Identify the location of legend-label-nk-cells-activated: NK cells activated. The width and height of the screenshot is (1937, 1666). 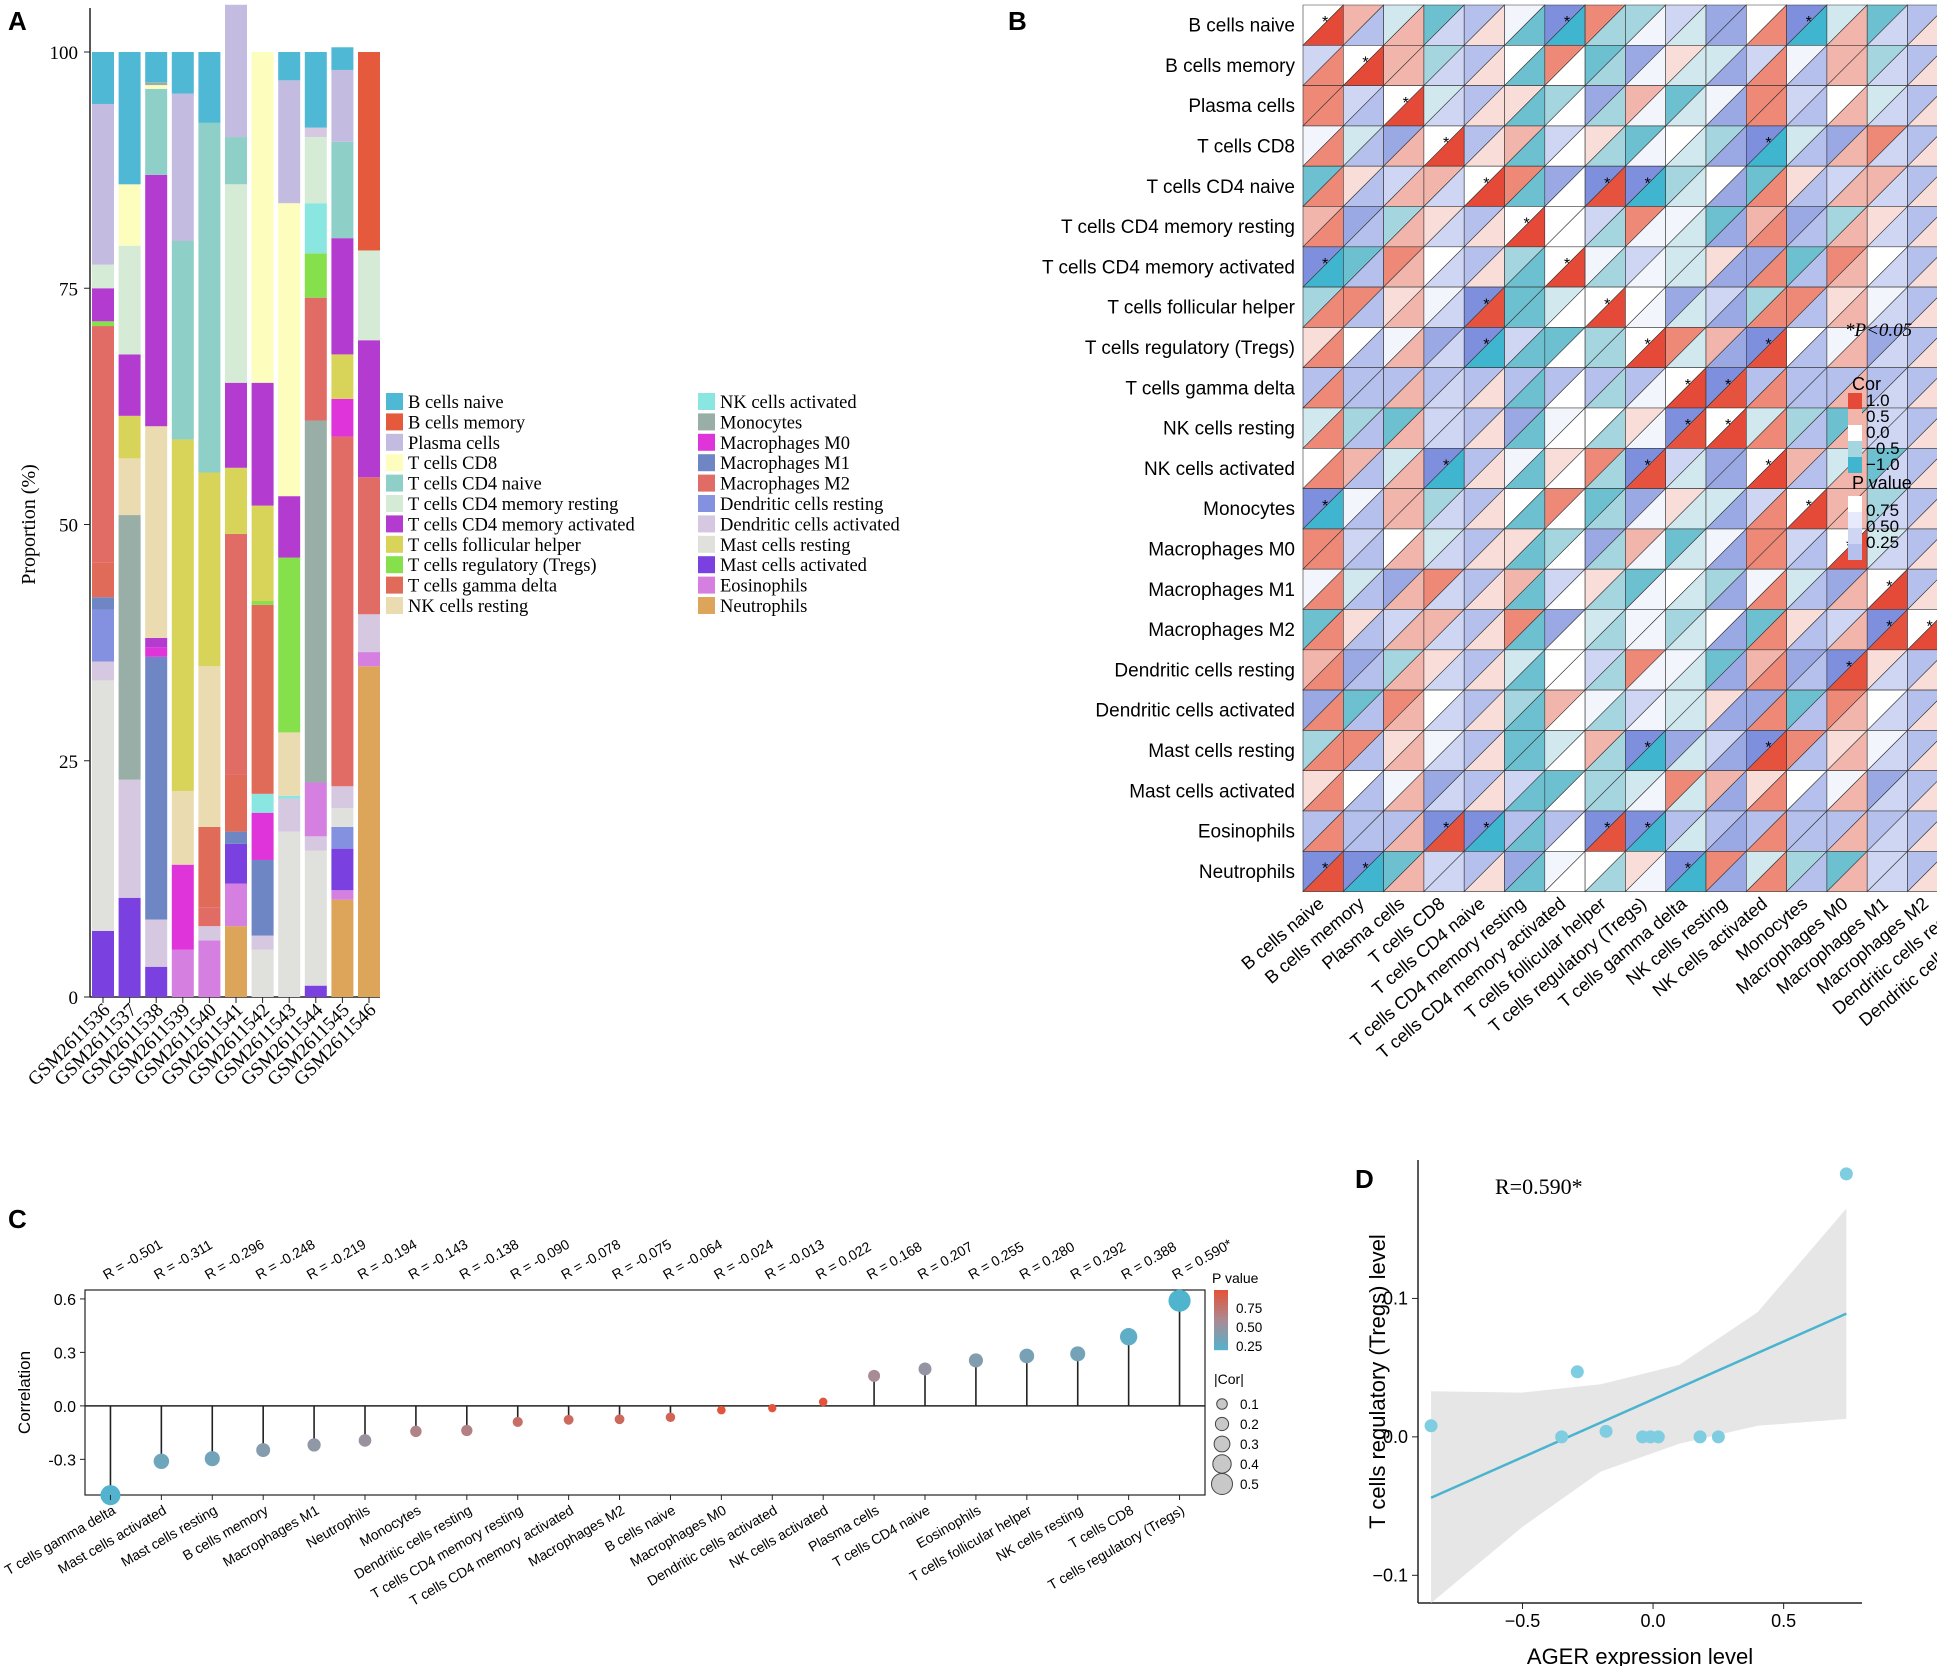
(788, 403).